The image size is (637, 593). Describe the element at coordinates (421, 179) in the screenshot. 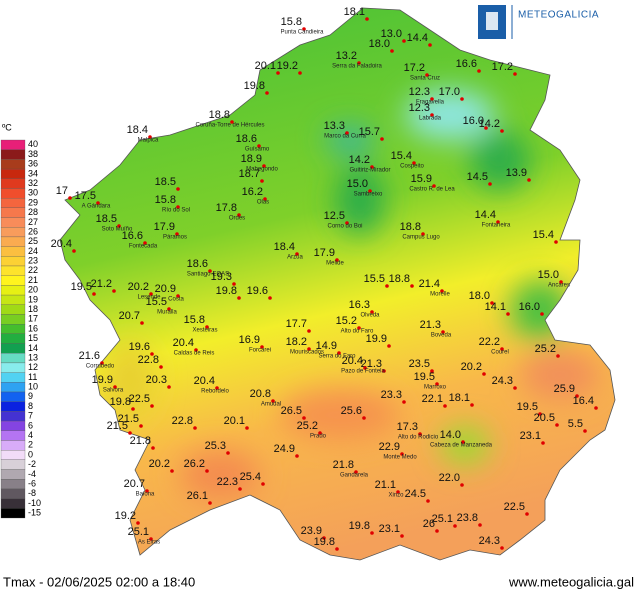

I see `station-value: 15.9` at that location.